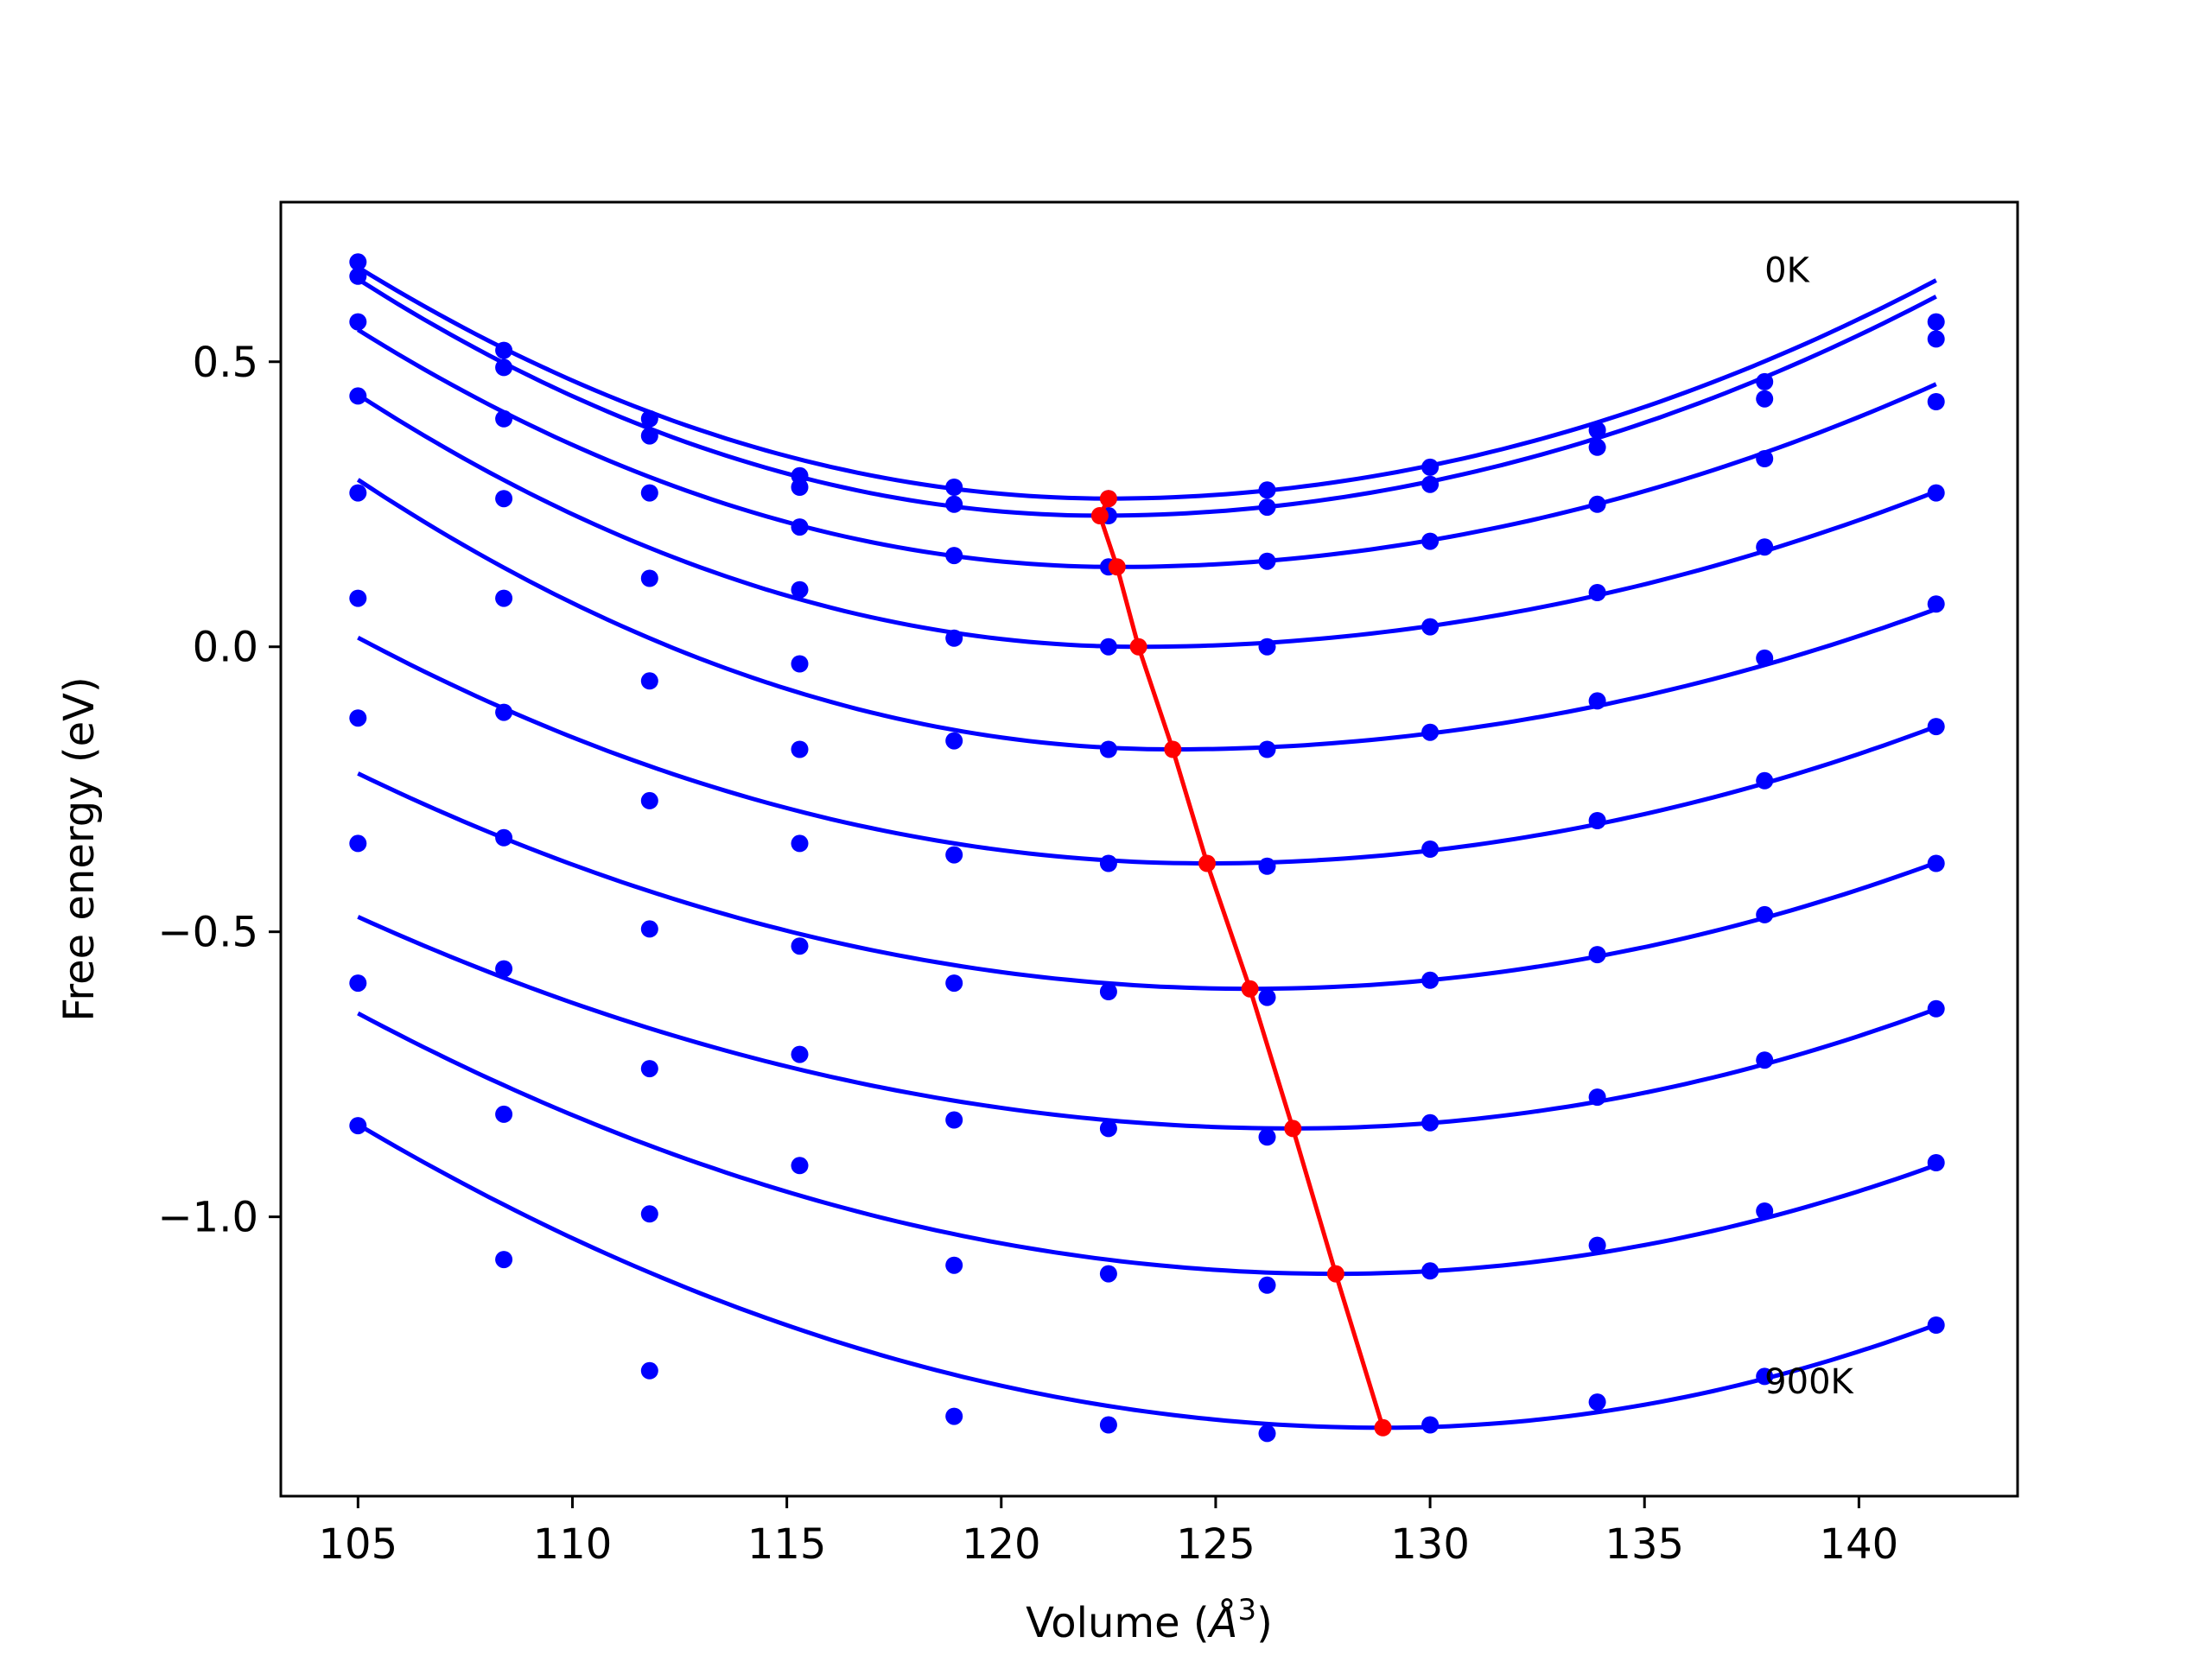 Image resolution: width=2212 pixels, height=1662 pixels. What do you see at coordinates (219, 790) in the screenshot?
I see `y-axis: 0.5 0.0 −0.5 −1.0` at bounding box center [219, 790].